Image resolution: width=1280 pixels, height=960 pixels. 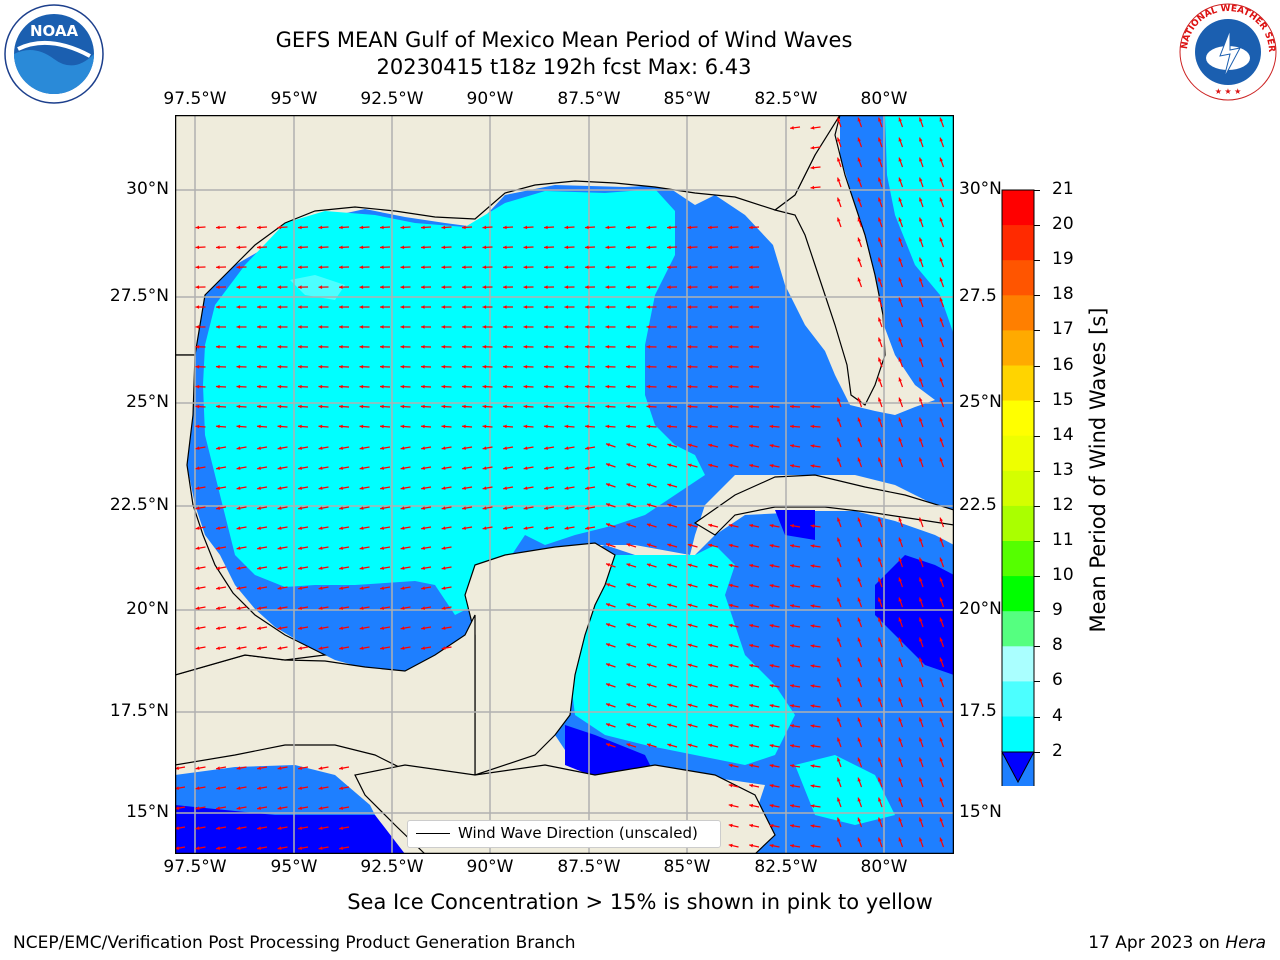 I want to click on caribbean-water-inner, so click(x=682, y=655).